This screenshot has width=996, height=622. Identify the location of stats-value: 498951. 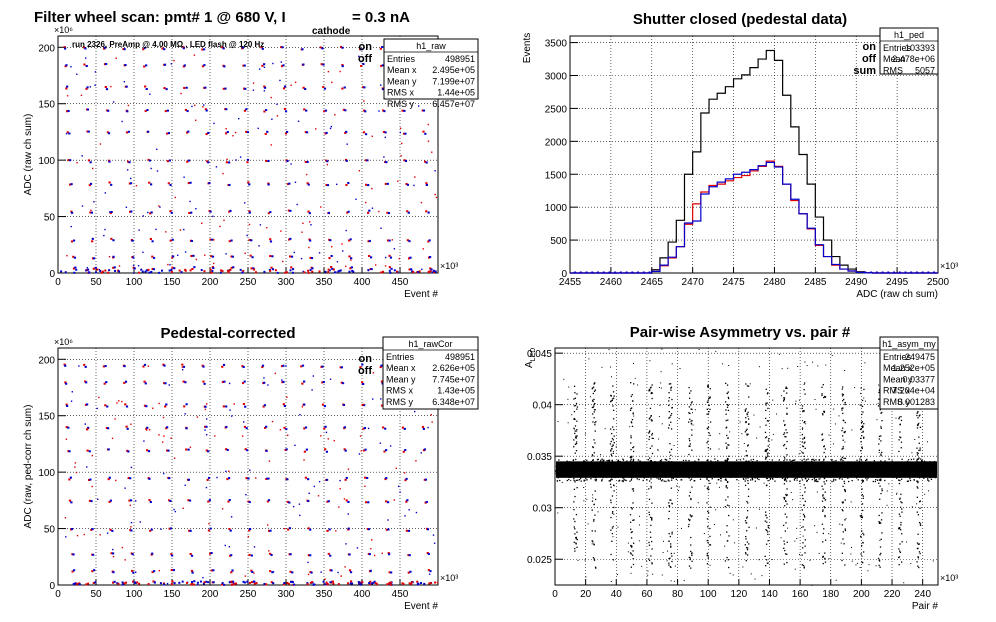
(460, 357).